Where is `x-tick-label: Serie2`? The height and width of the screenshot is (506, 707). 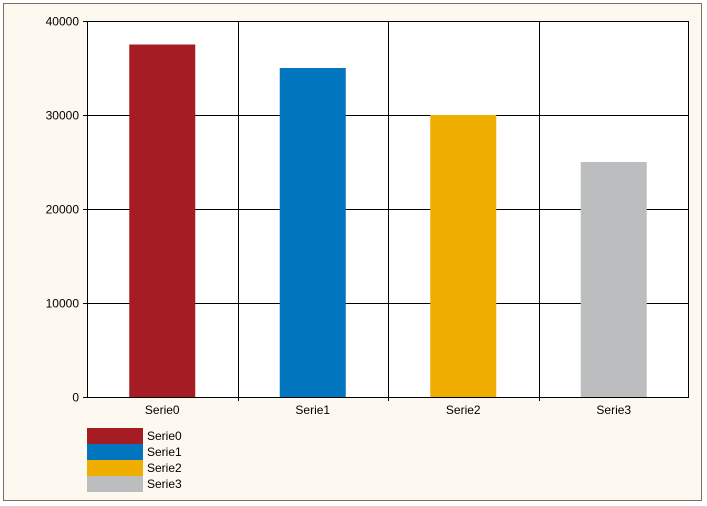
x-tick-label: Serie2 is located at coordinates (463, 410).